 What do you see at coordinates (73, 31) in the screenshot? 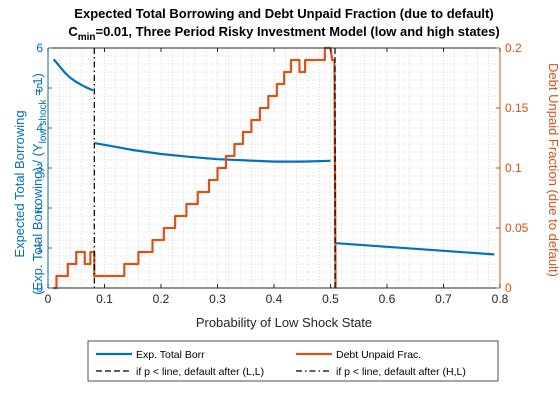
I see `title-c: C` at bounding box center [73, 31].